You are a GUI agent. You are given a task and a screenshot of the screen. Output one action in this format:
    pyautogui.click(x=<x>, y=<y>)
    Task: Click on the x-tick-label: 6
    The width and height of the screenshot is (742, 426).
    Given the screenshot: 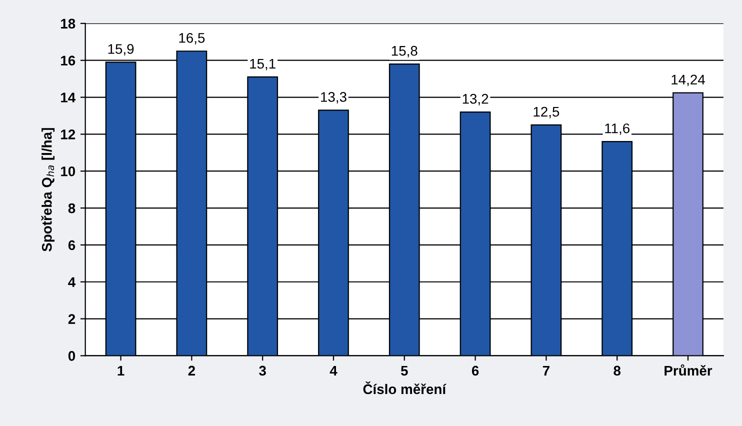 What is the action you would take?
    pyautogui.click(x=475, y=371)
    